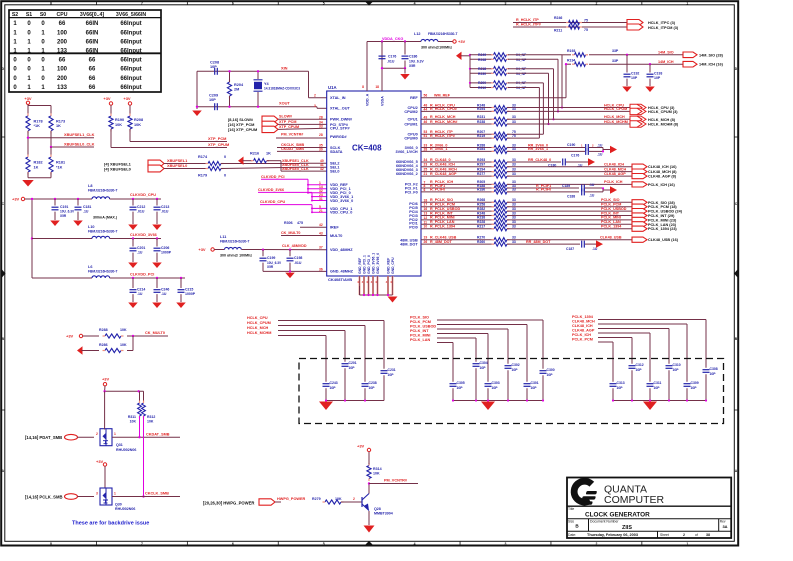  Describe the element at coordinates (378, 263) in the screenshot. I see `svg-text: GND_3V66_0` at that location.